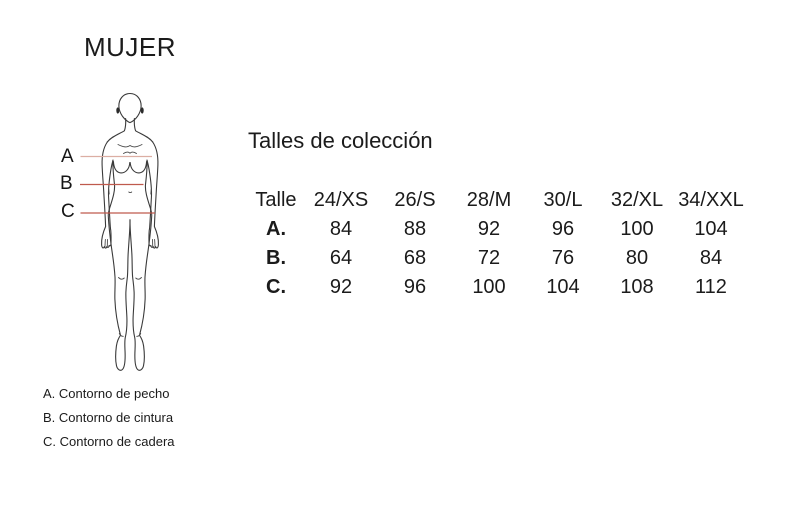 The image size is (800, 507). What do you see at coordinates (68, 211) in the screenshot?
I see `figure-marker-c: C` at bounding box center [68, 211].